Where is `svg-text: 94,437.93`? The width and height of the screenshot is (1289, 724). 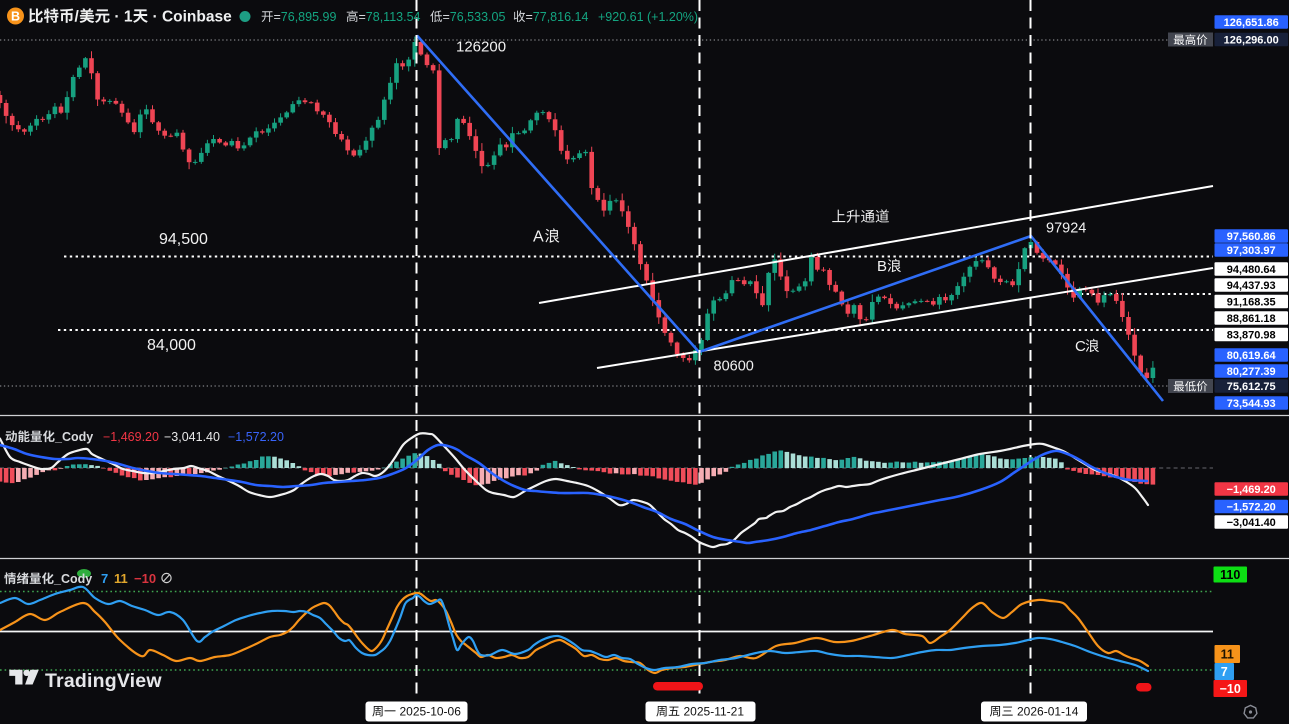
svg-text: 94,437.93 is located at coordinates (1251, 286).